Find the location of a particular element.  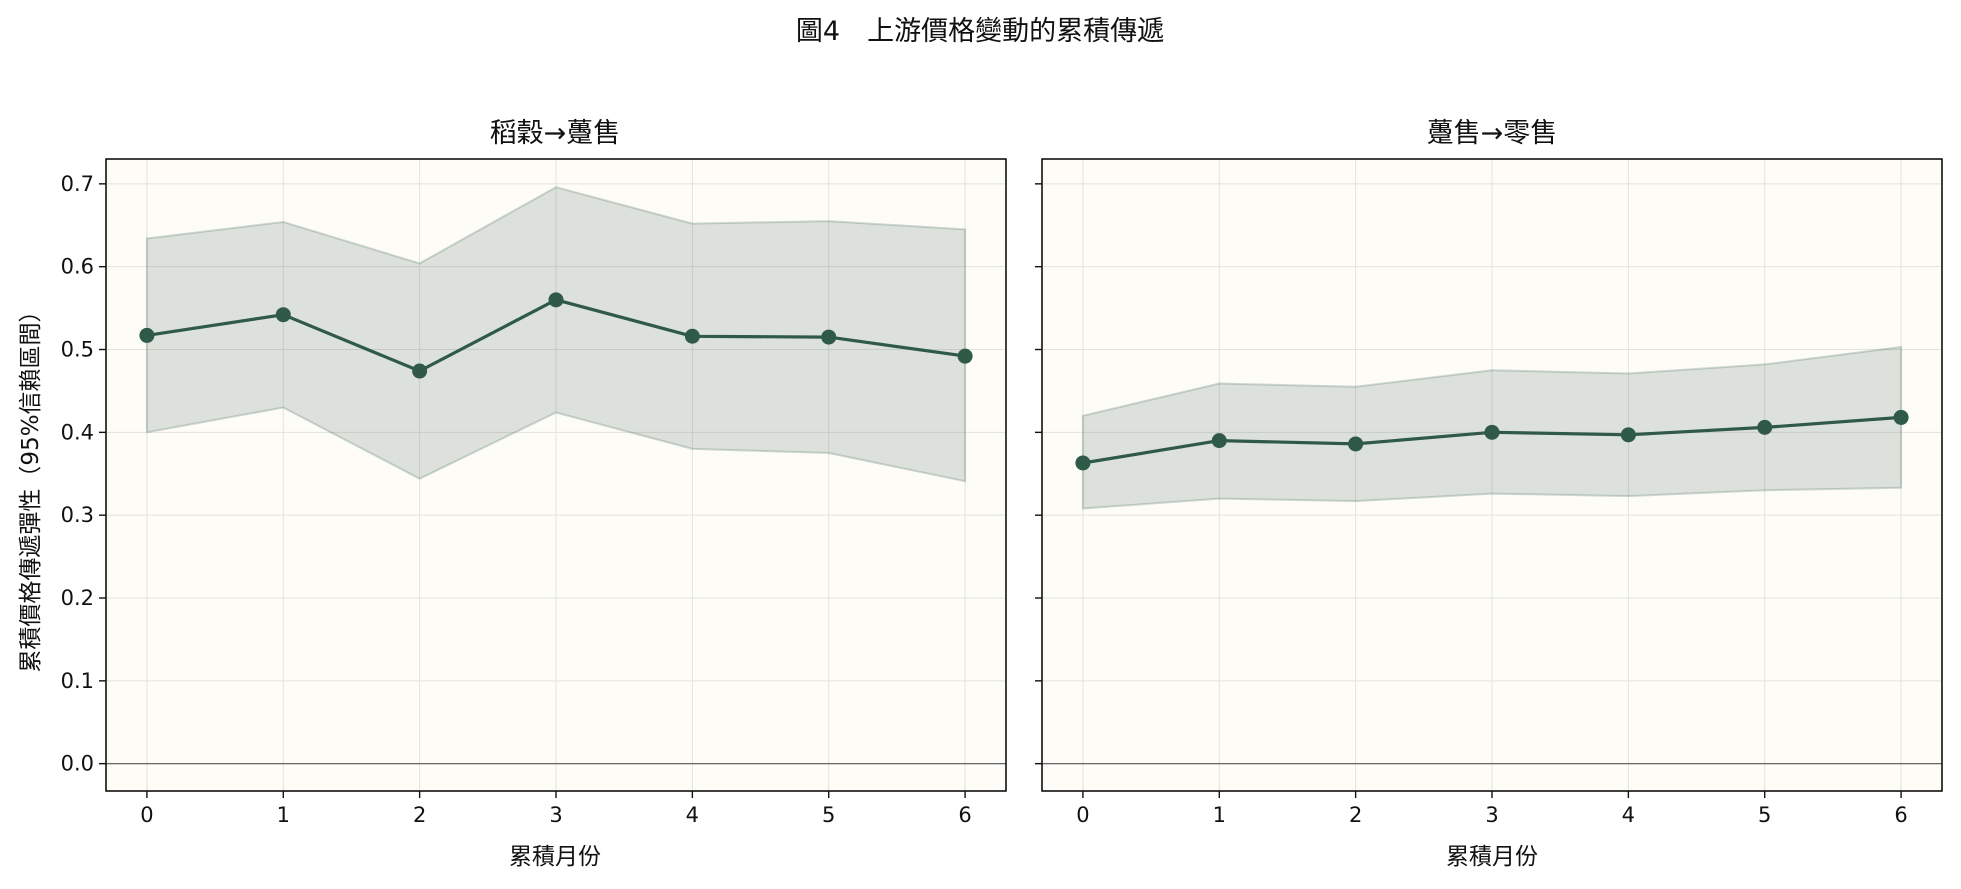

figure-title: 圖4 上游價格變動的累積傳遞 is located at coordinates (980, 31).